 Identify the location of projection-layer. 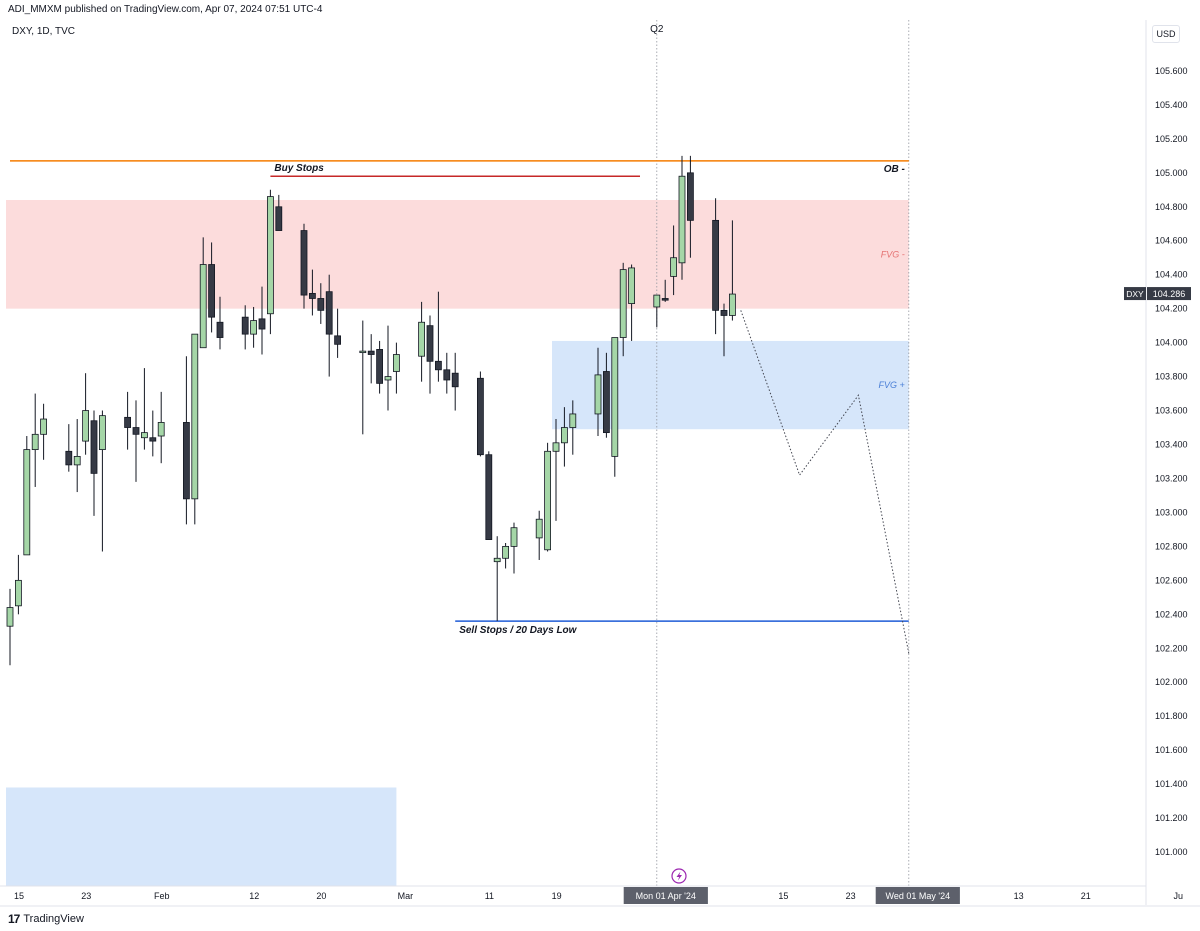
(825, 482).